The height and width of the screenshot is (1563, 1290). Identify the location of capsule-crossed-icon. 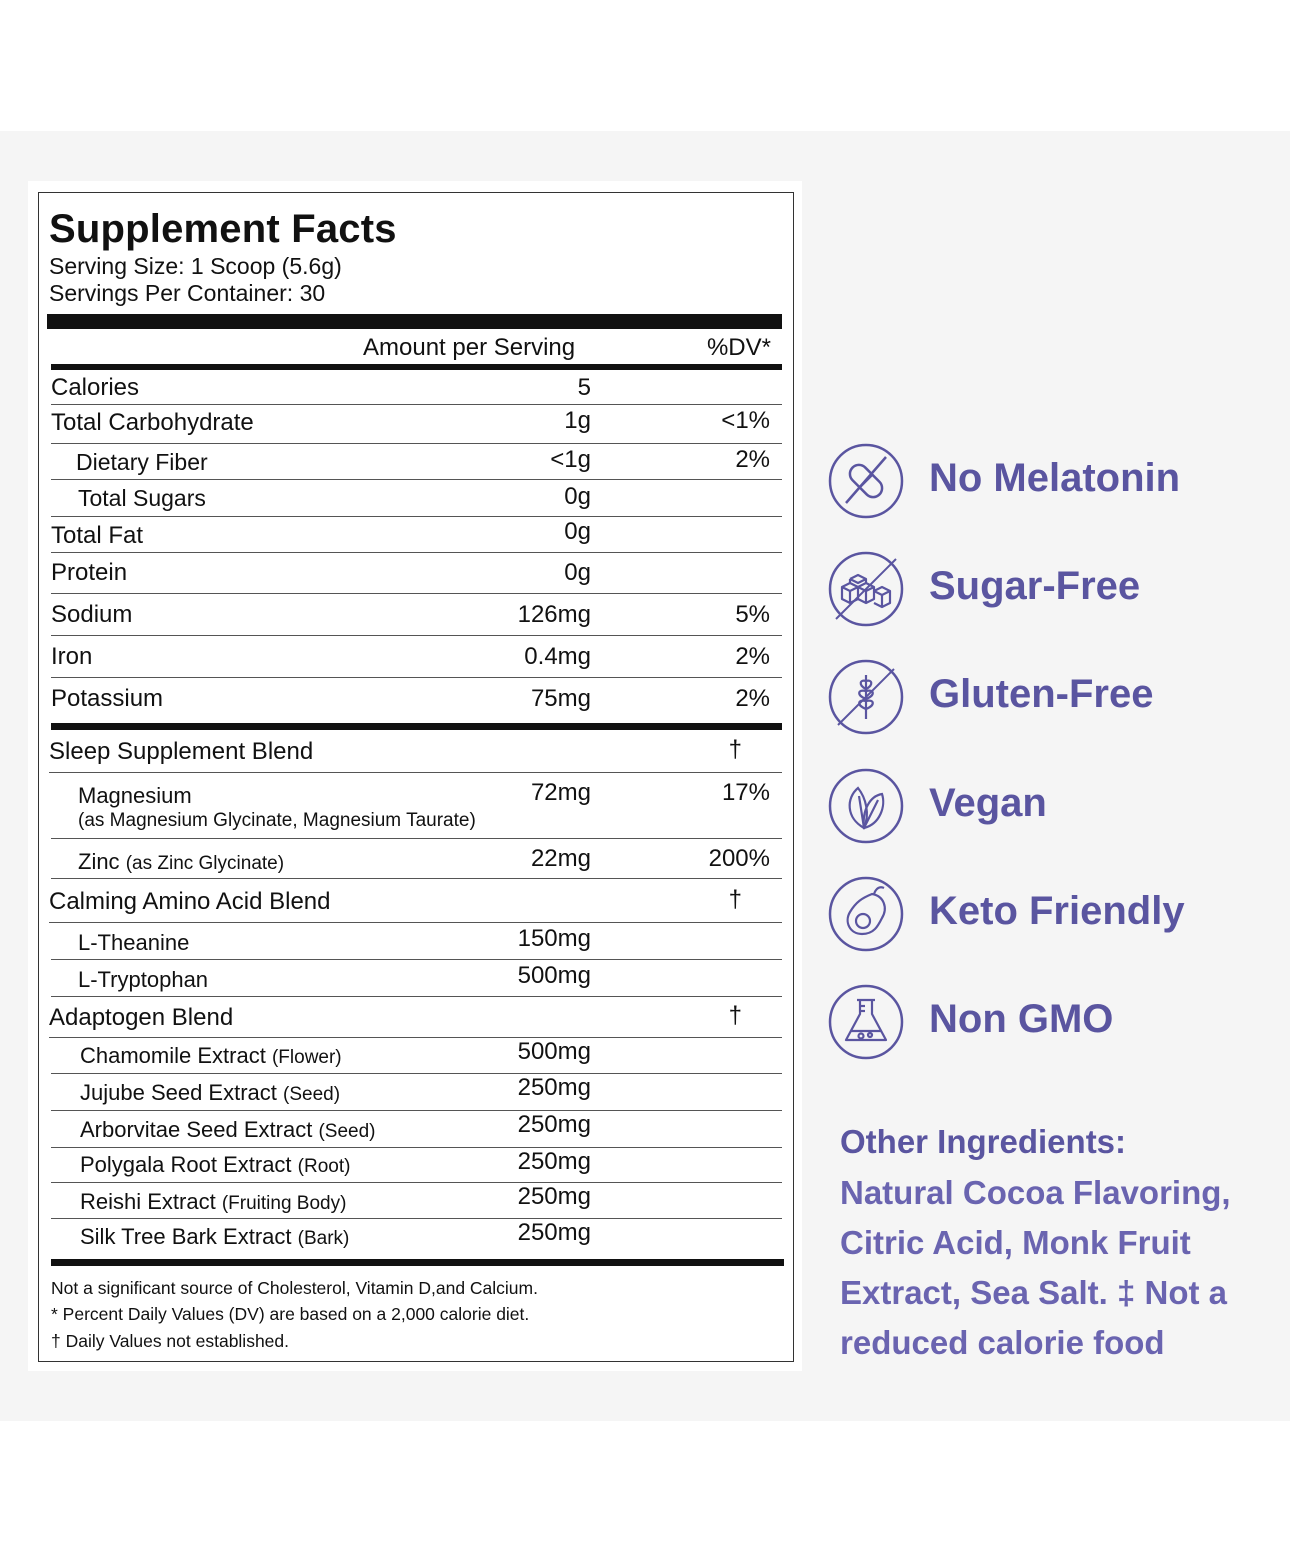
(866, 481).